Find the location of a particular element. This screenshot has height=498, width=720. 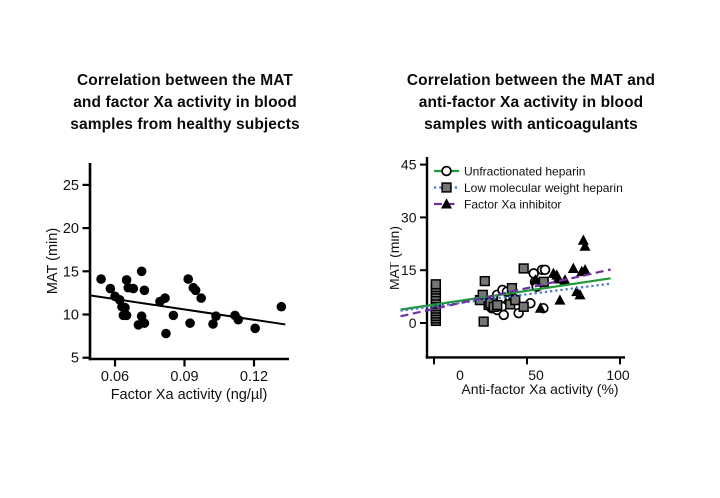

x-axis-title: Factor Xa activity (ng/µl) is located at coordinates (189, 395).